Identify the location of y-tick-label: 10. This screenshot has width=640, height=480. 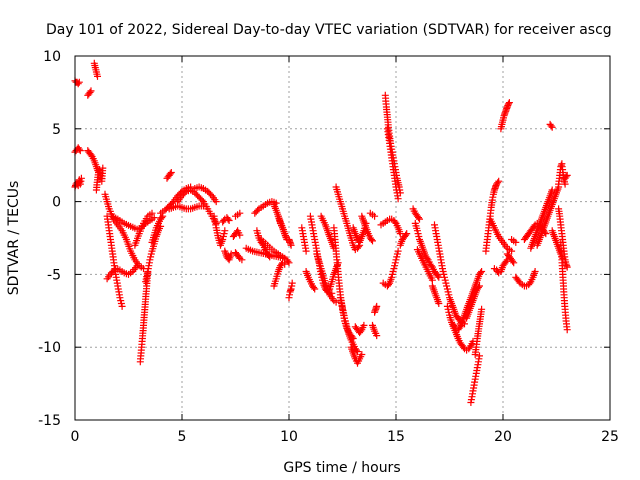
(52, 57).